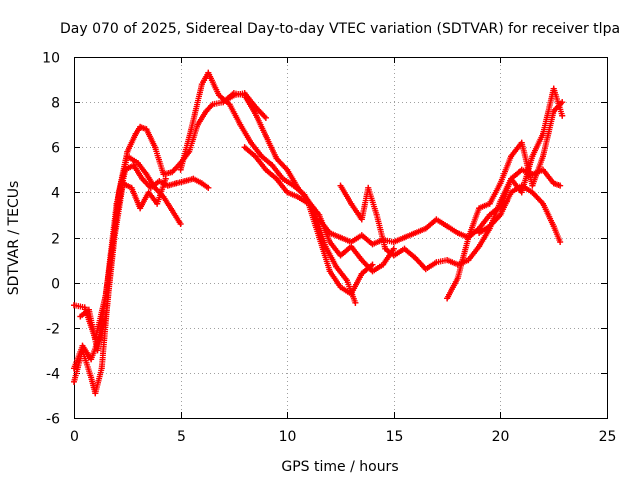 The height and width of the screenshot is (480, 640). I want to click on y-tick-label: 0, so click(55, 285).